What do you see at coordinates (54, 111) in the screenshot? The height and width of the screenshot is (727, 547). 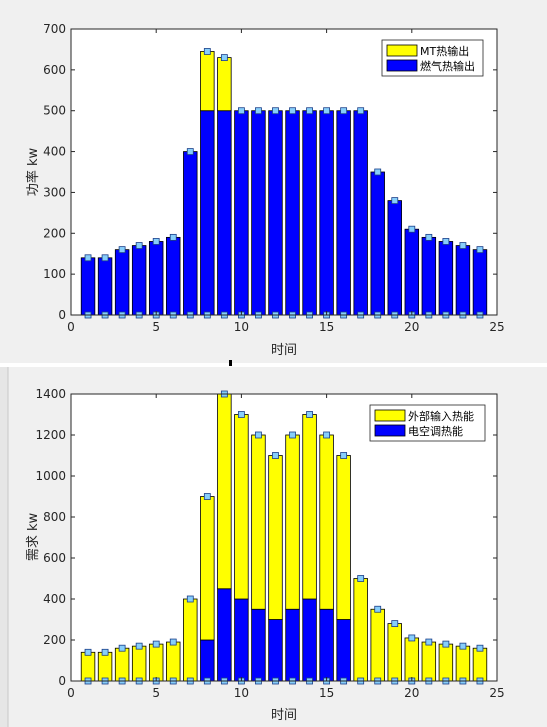 I see `y-tick-label: 500` at bounding box center [54, 111].